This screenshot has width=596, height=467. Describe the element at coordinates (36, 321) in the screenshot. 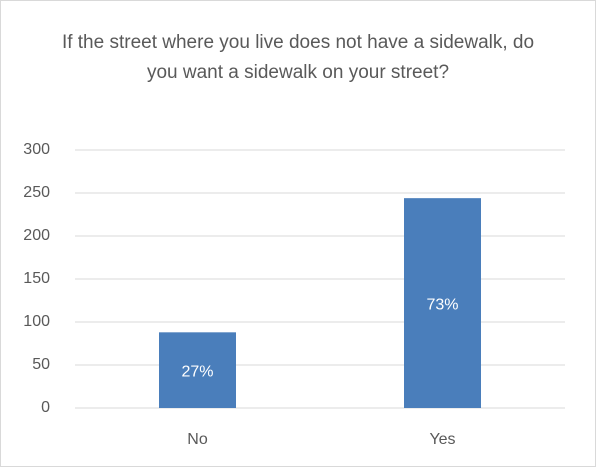

I see `y-tick-label: 100` at that location.